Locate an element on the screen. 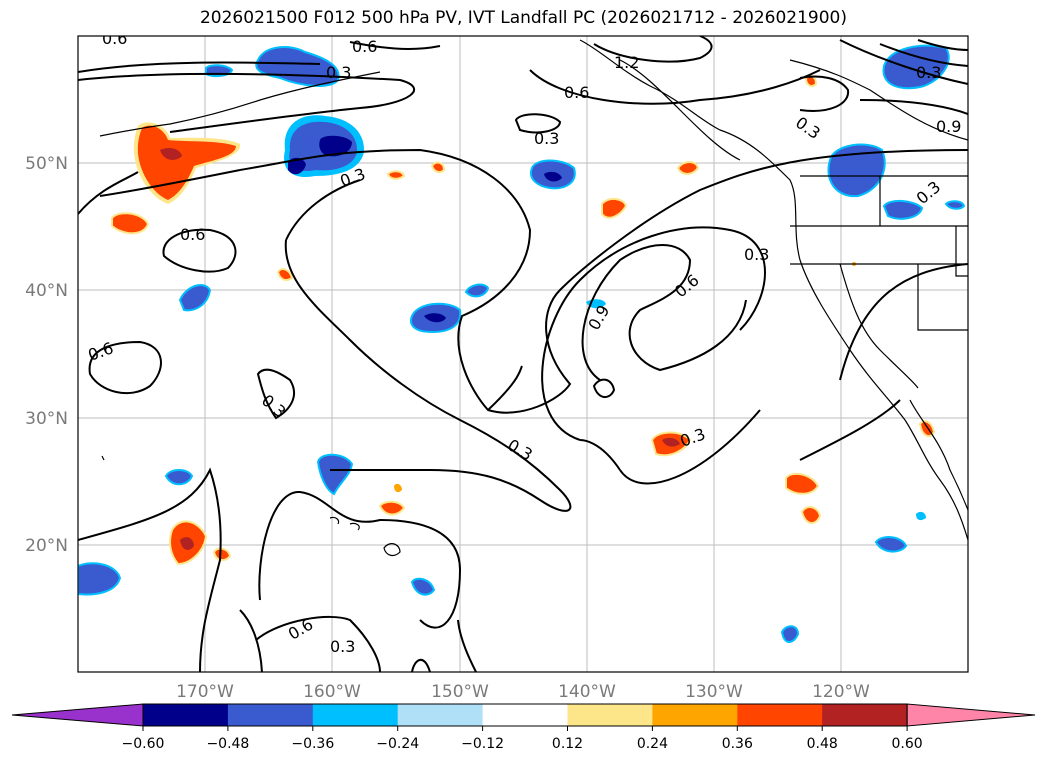 The width and height of the screenshot is (1047, 765). lat-label: 40°N is located at coordinates (46, 291).